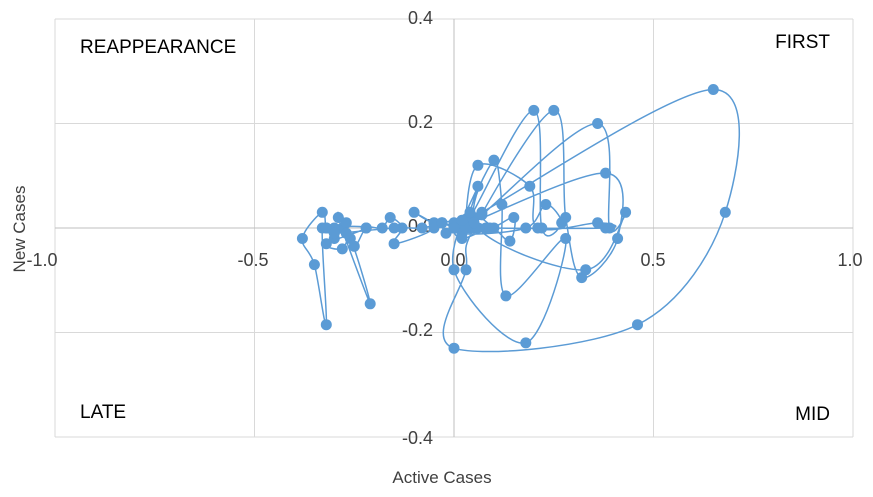 This screenshot has width=873, height=497. What do you see at coordinates (41, 260) in the screenshot?
I see `x-tick-label: -1.0` at bounding box center [41, 260].